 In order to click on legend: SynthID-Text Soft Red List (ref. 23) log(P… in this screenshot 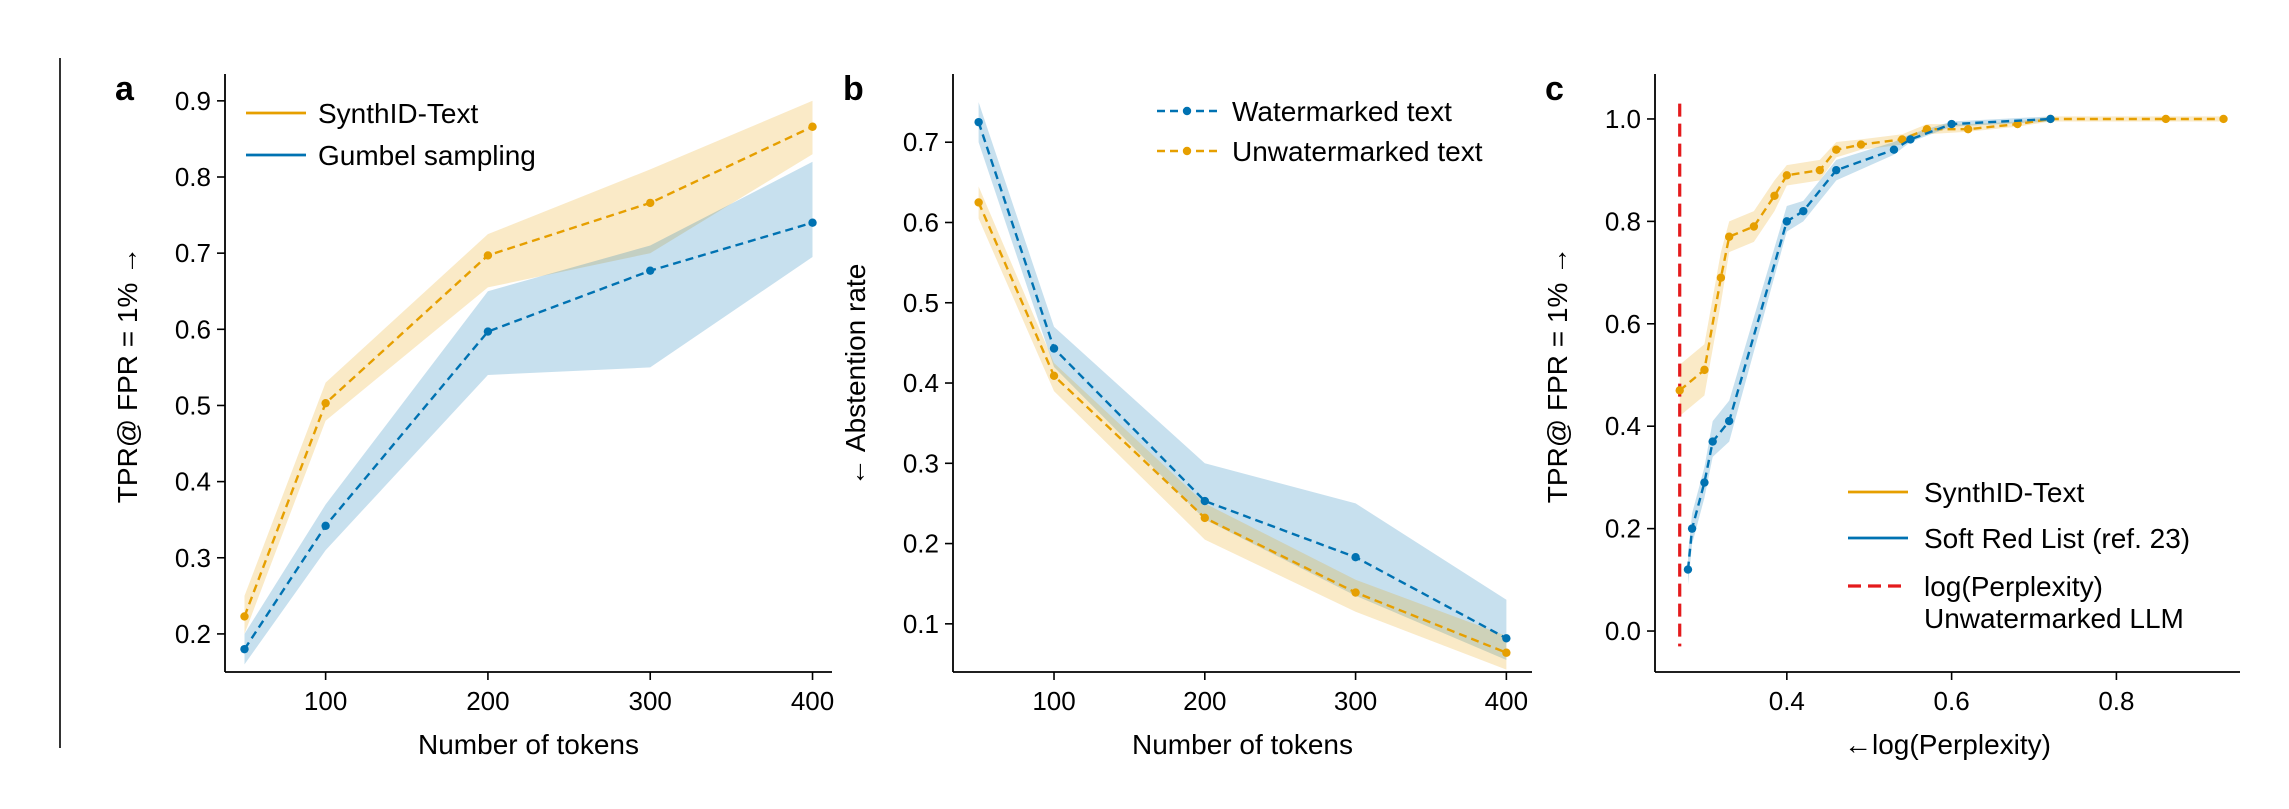, I will do `click(2019, 555)`.